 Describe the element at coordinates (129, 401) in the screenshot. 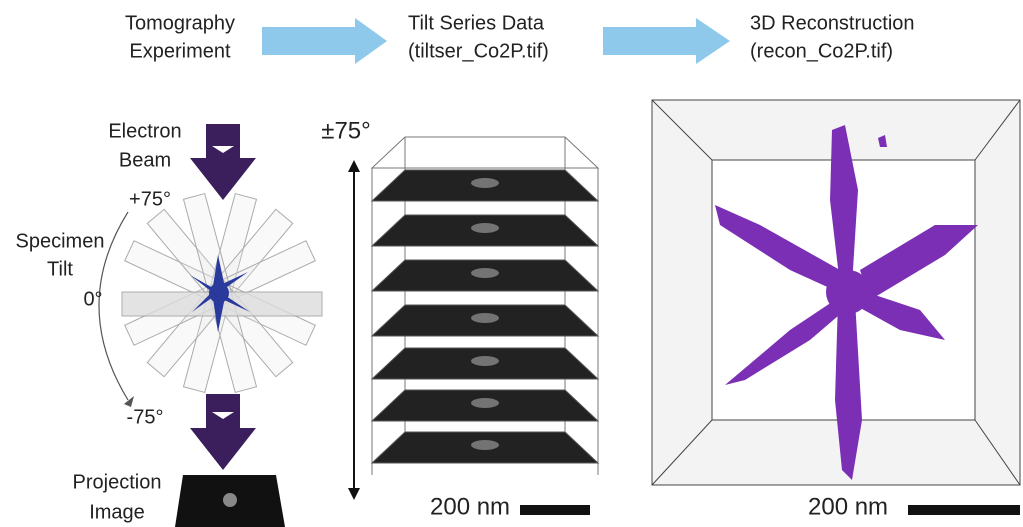

I see `tilt-arc-head` at that location.